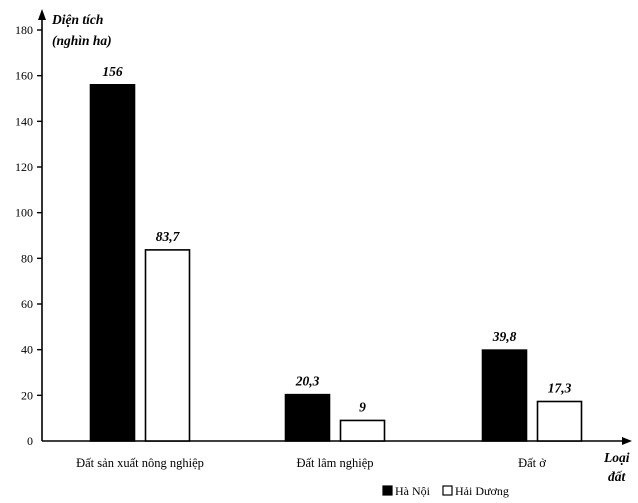 The height and width of the screenshot is (503, 638). I want to click on y-tick-label: 60, so click(27, 304).